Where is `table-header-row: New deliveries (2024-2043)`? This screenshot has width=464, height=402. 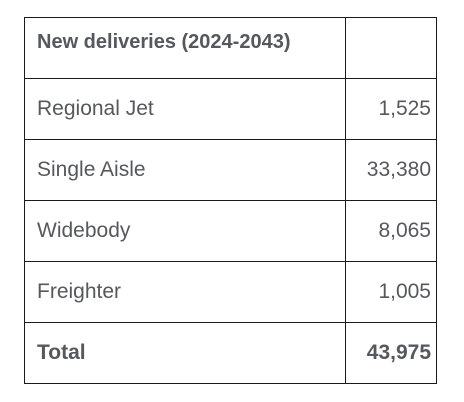 table-header-row: New deliveries (2024-2043) is located at coordinates (230, 48).